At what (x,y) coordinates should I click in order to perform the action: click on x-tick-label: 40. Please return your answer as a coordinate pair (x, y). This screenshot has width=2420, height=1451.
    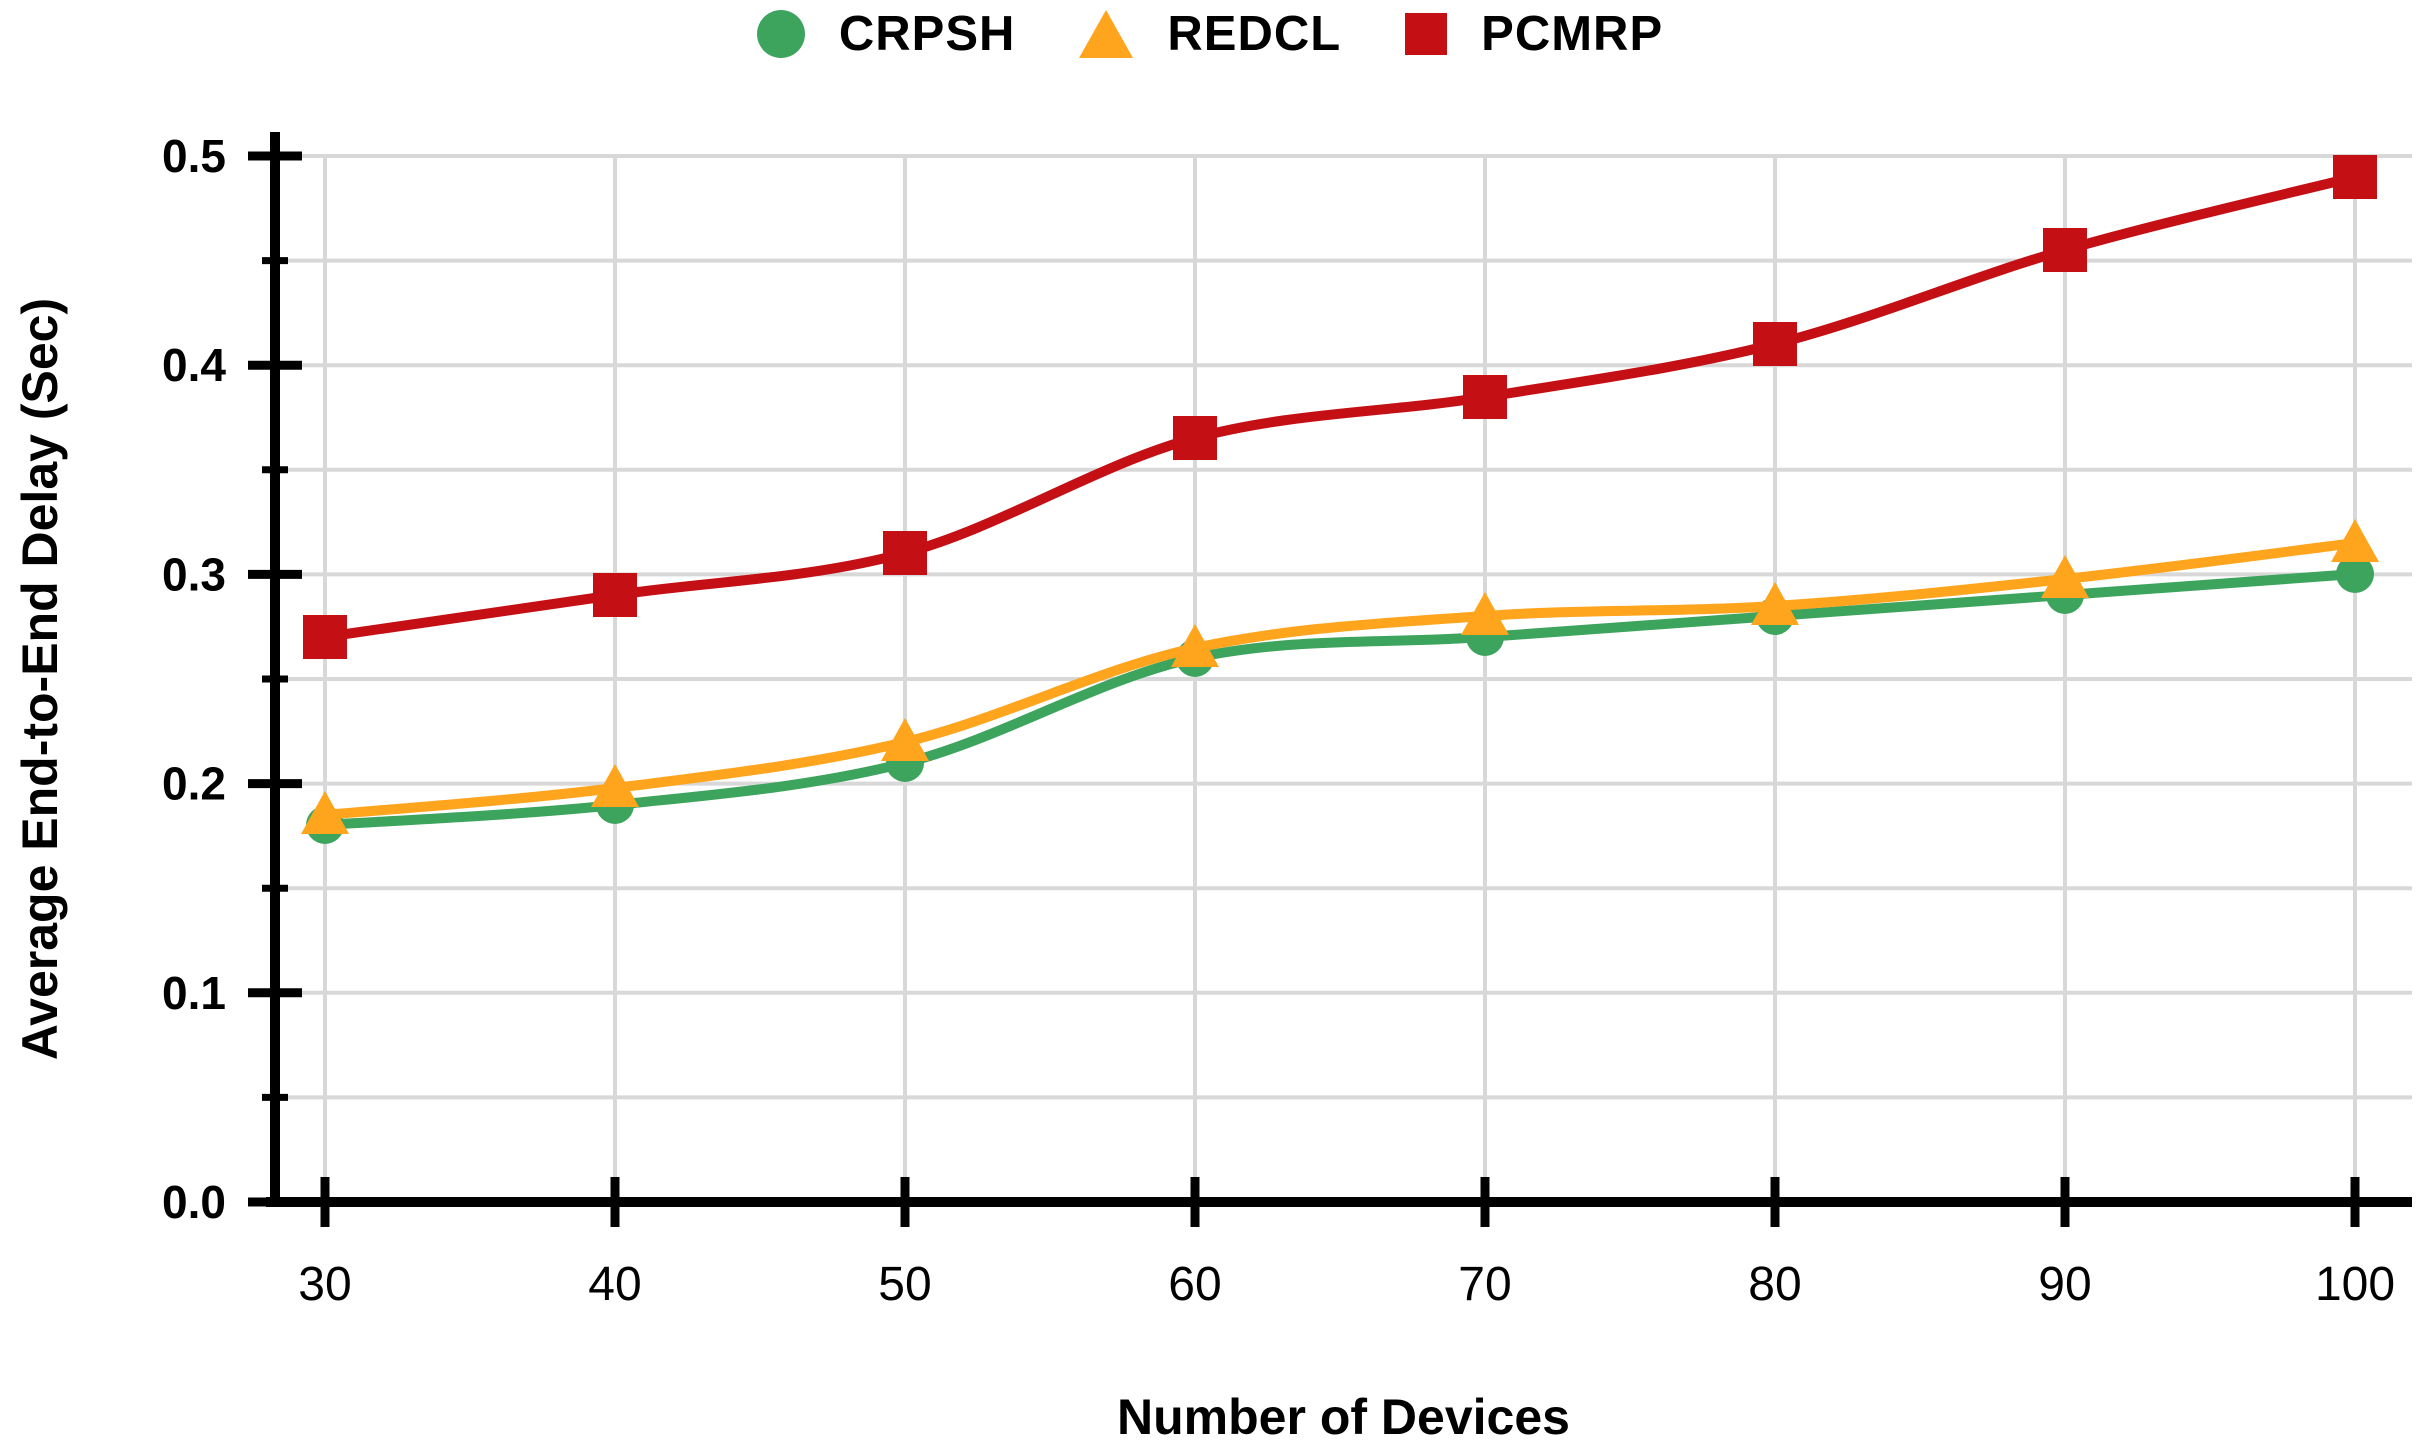
    Looking at the image, I should click on (614, 1284).